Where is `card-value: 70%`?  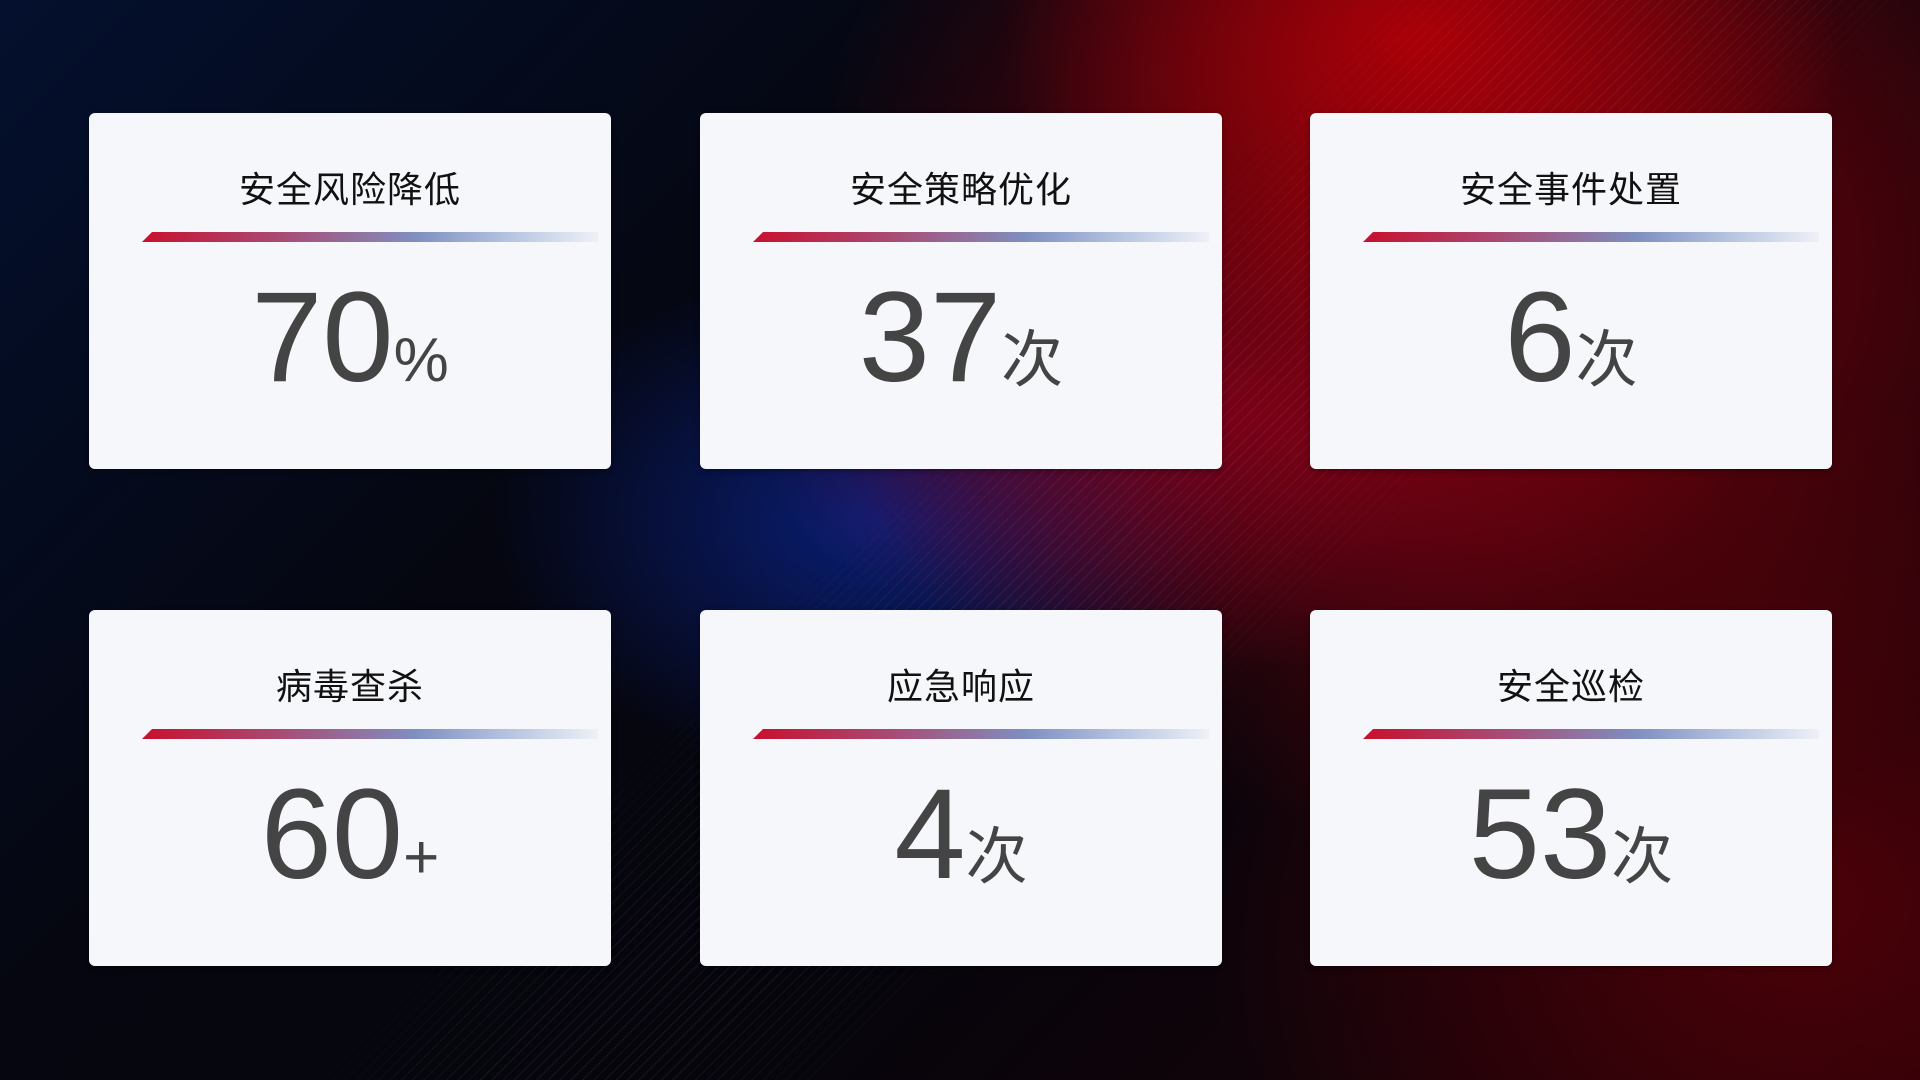 card-value: 70% is located at coordinates (350, 338).